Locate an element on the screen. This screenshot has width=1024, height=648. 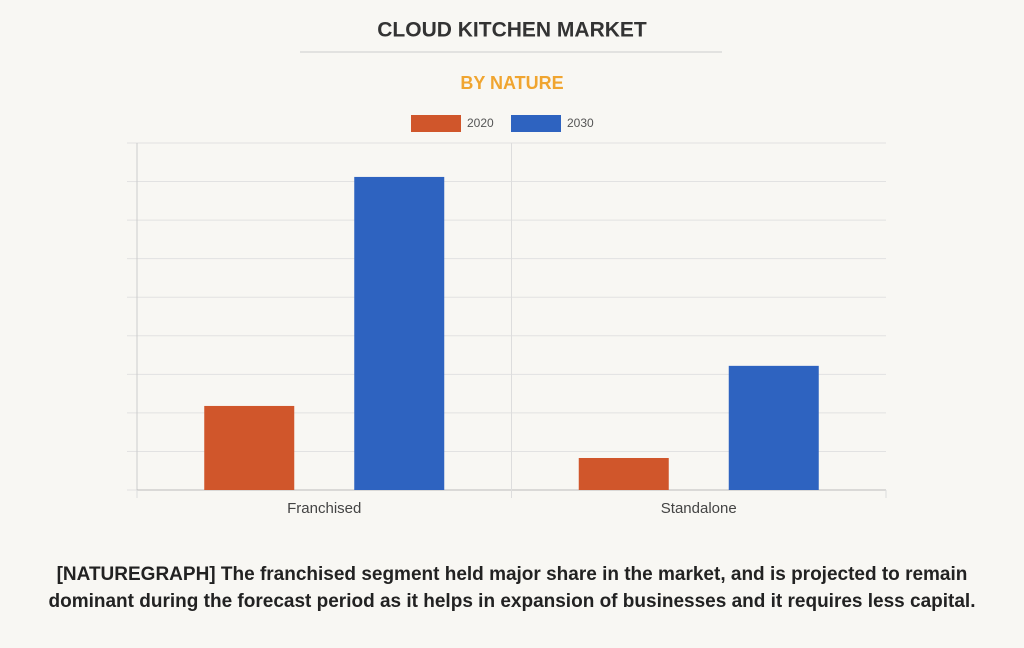
legend-label: 2030 is located at coordinates (580, 123).